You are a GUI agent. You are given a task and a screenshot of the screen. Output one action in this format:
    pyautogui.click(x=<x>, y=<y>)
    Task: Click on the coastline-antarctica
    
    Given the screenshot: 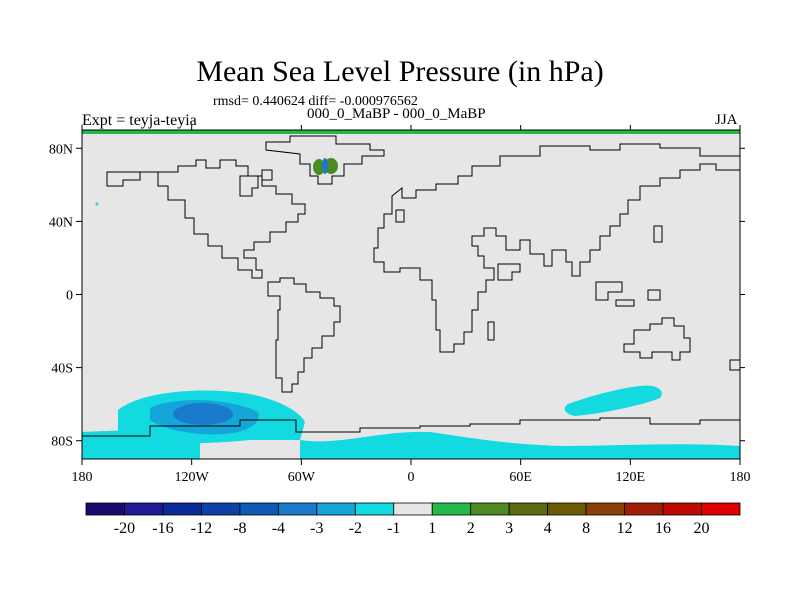 What is the action you would take?
    pyautogui.click(x=411, y=427)
    